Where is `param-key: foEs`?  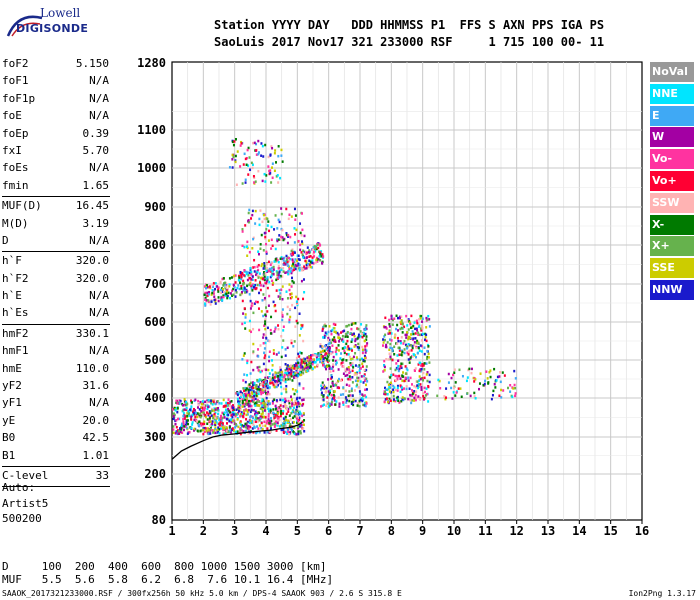 param-key: foEs is located at coordinates (15, 168).